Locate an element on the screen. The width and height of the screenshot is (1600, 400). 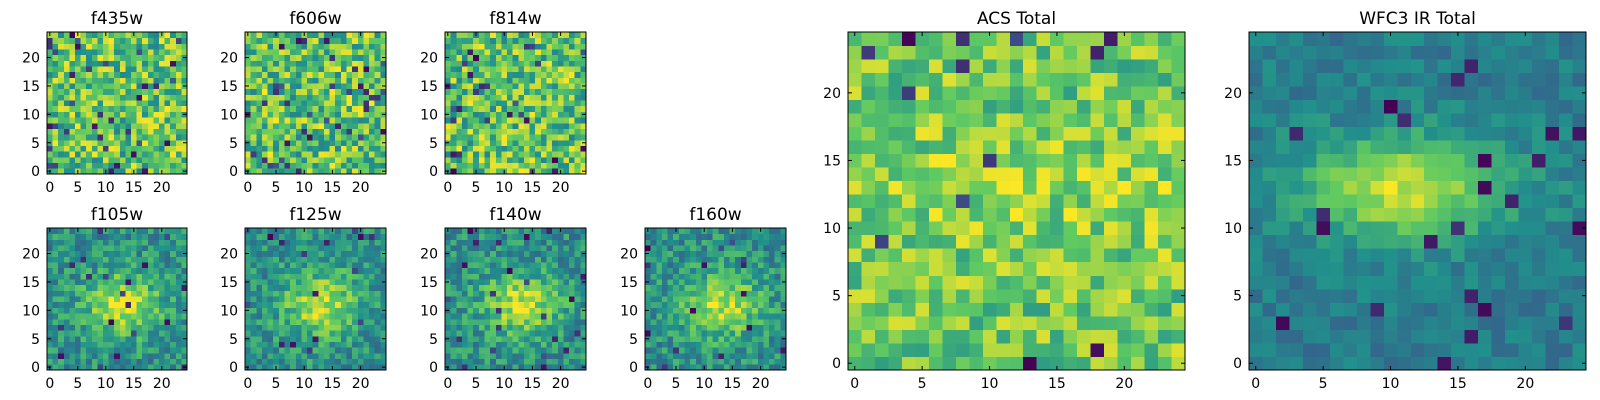
x-tick-label: 0 is located at coordinates (247, 188).